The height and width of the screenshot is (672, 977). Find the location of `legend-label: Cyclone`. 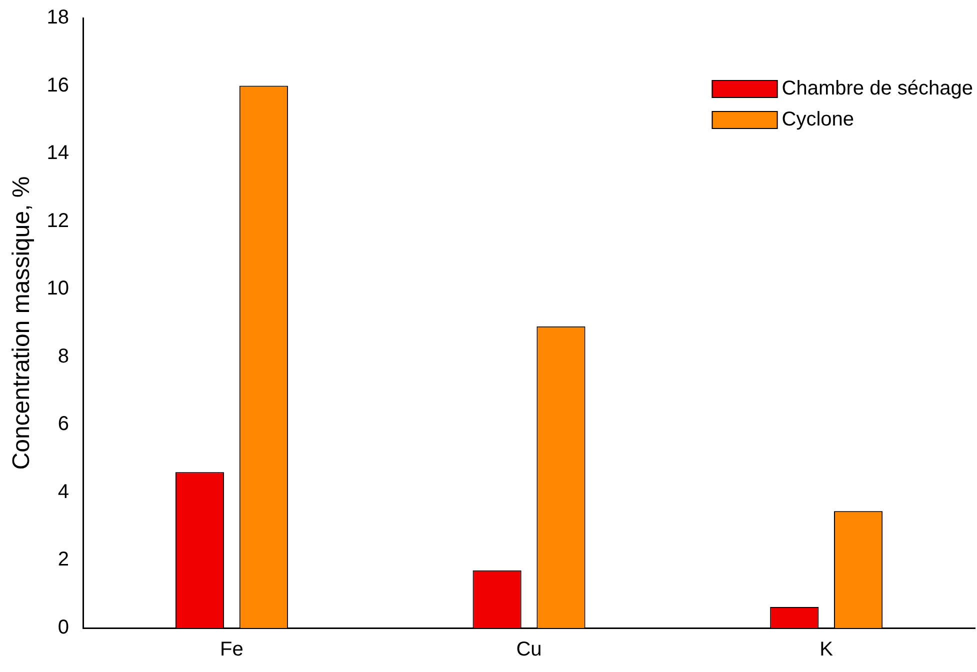

legend-label: Cyclone is located at coordinates (818, 119).